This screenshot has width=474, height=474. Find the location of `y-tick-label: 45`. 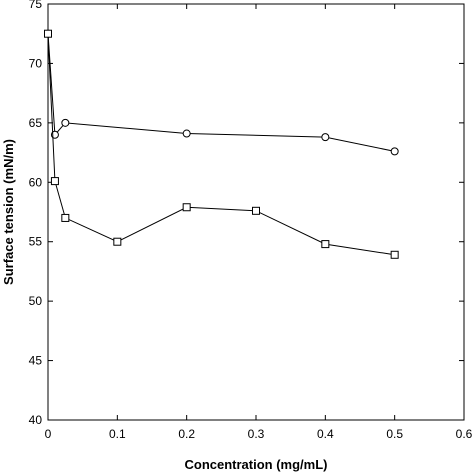

y-tick-label: 45 is located at coordinates (36, 361).